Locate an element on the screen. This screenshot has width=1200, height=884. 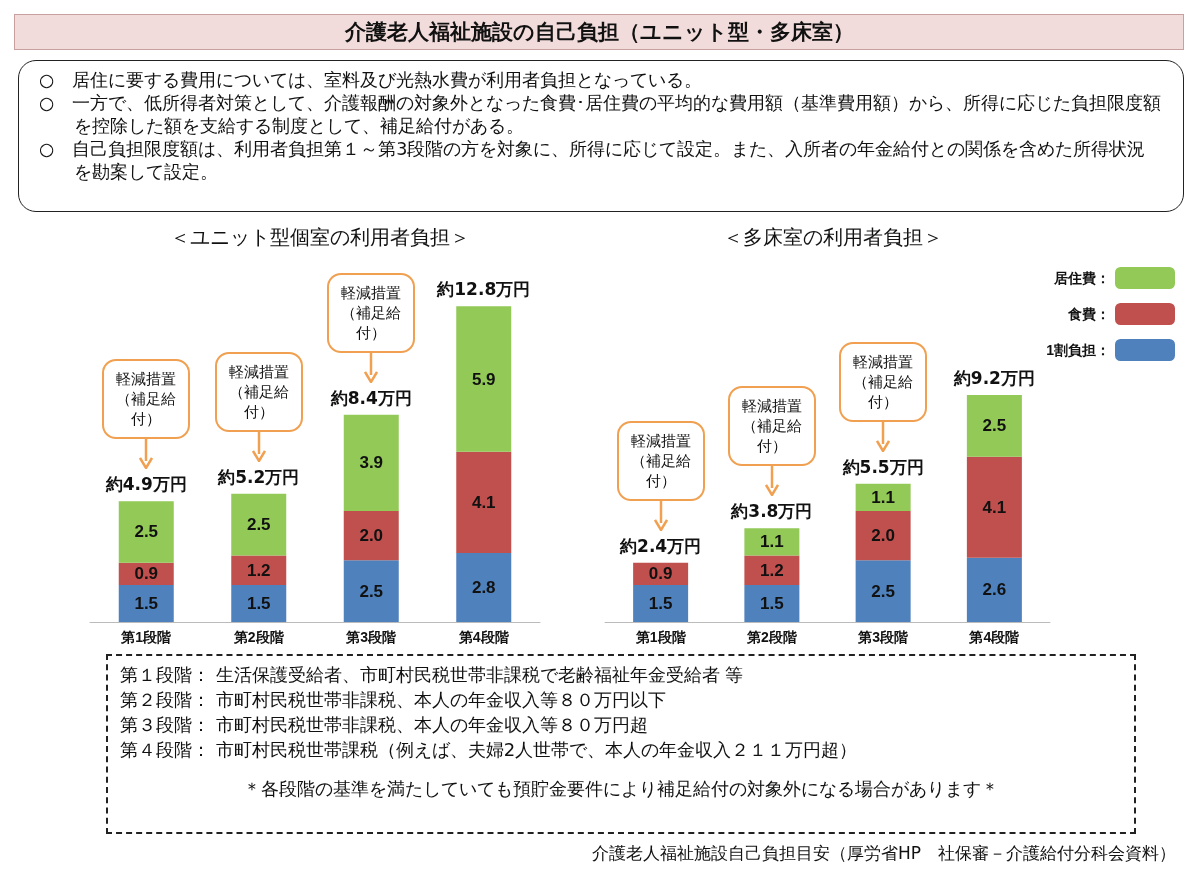
data-label: 5.9 is located at coordinates (483, 379).